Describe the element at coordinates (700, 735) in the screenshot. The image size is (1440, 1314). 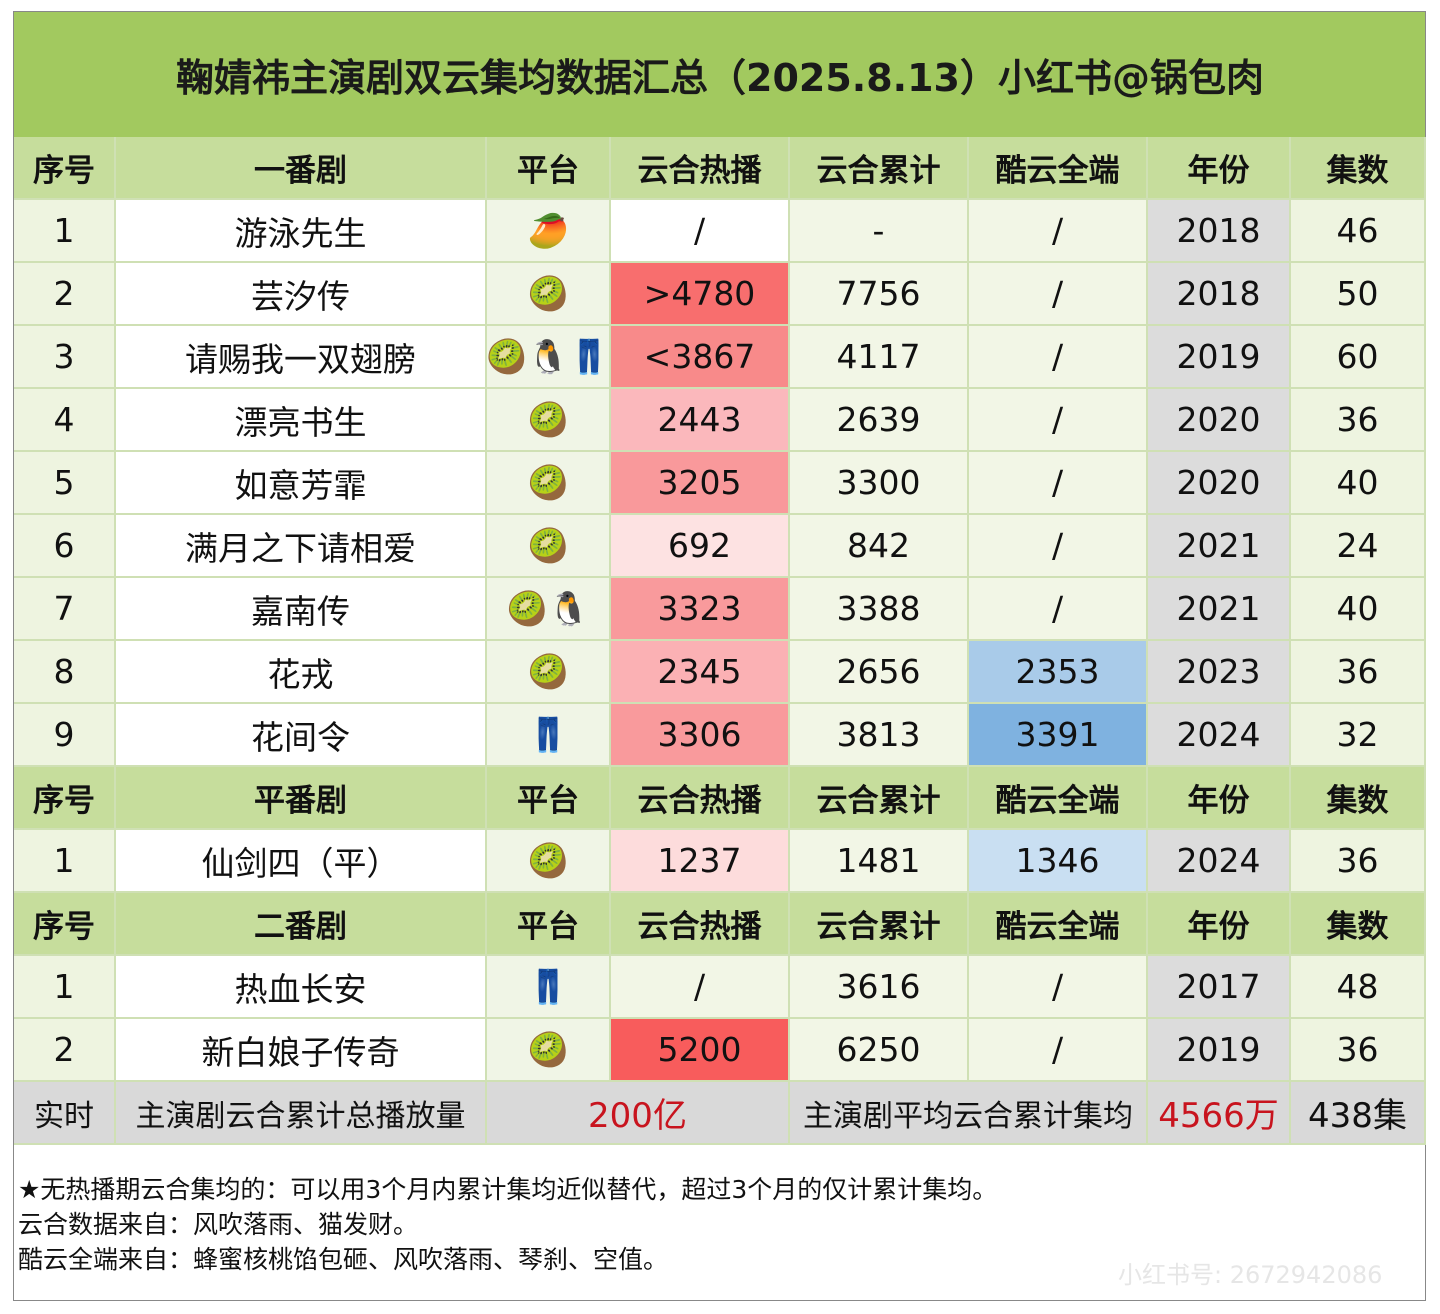
I see `table-cell: 3306` at that location.